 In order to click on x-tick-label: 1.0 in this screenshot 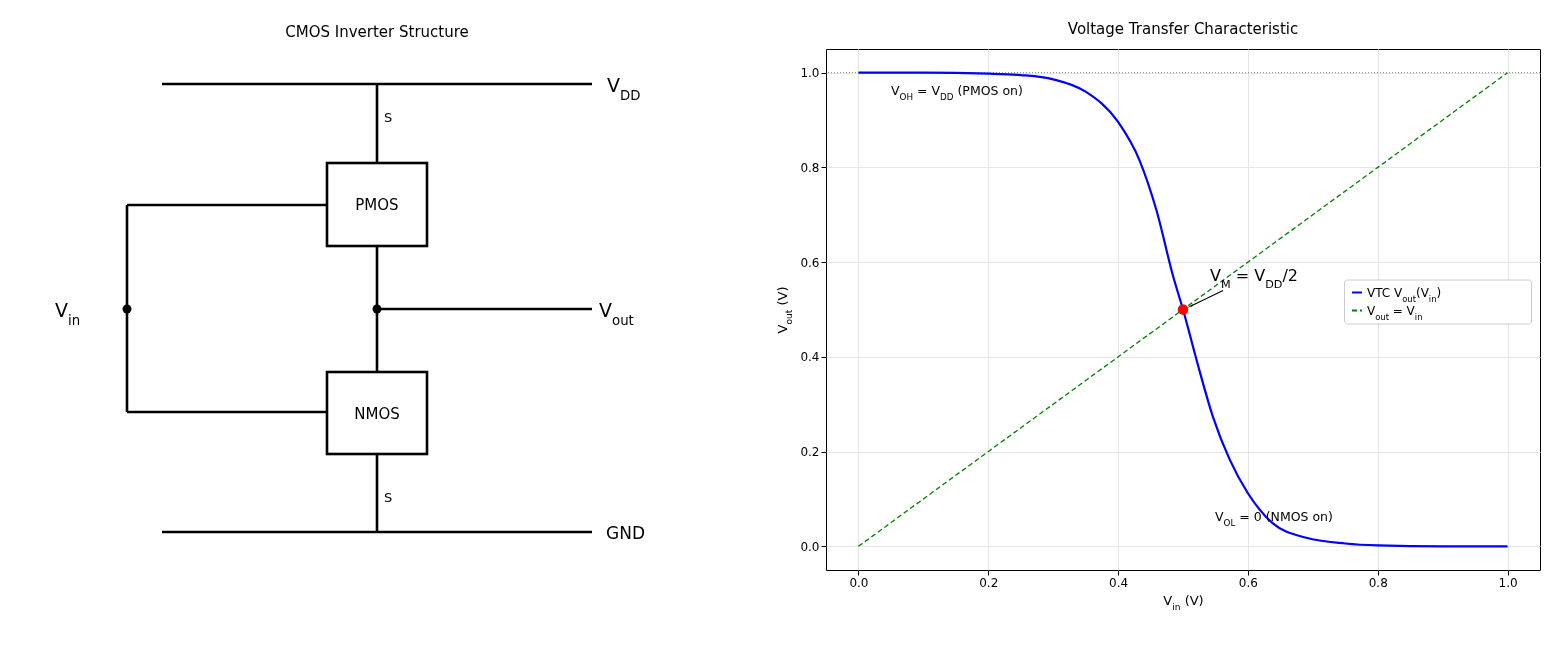, I will do `click(1508, 582)`.